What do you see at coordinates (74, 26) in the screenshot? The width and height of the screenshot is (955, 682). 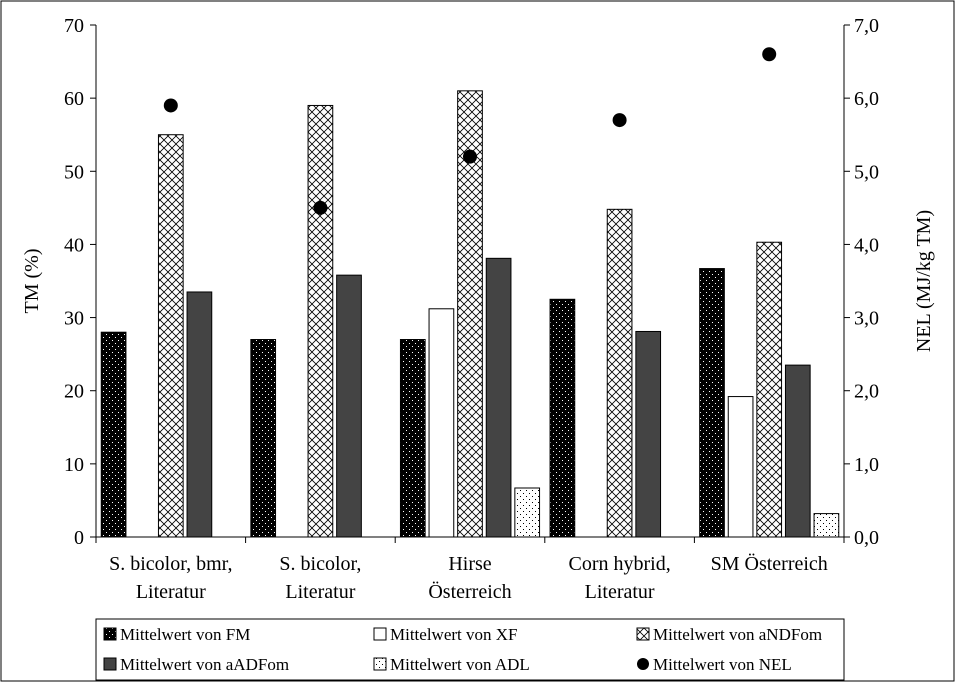 I see `y-tick-label-left: 70` at bounding box center [74, 26].